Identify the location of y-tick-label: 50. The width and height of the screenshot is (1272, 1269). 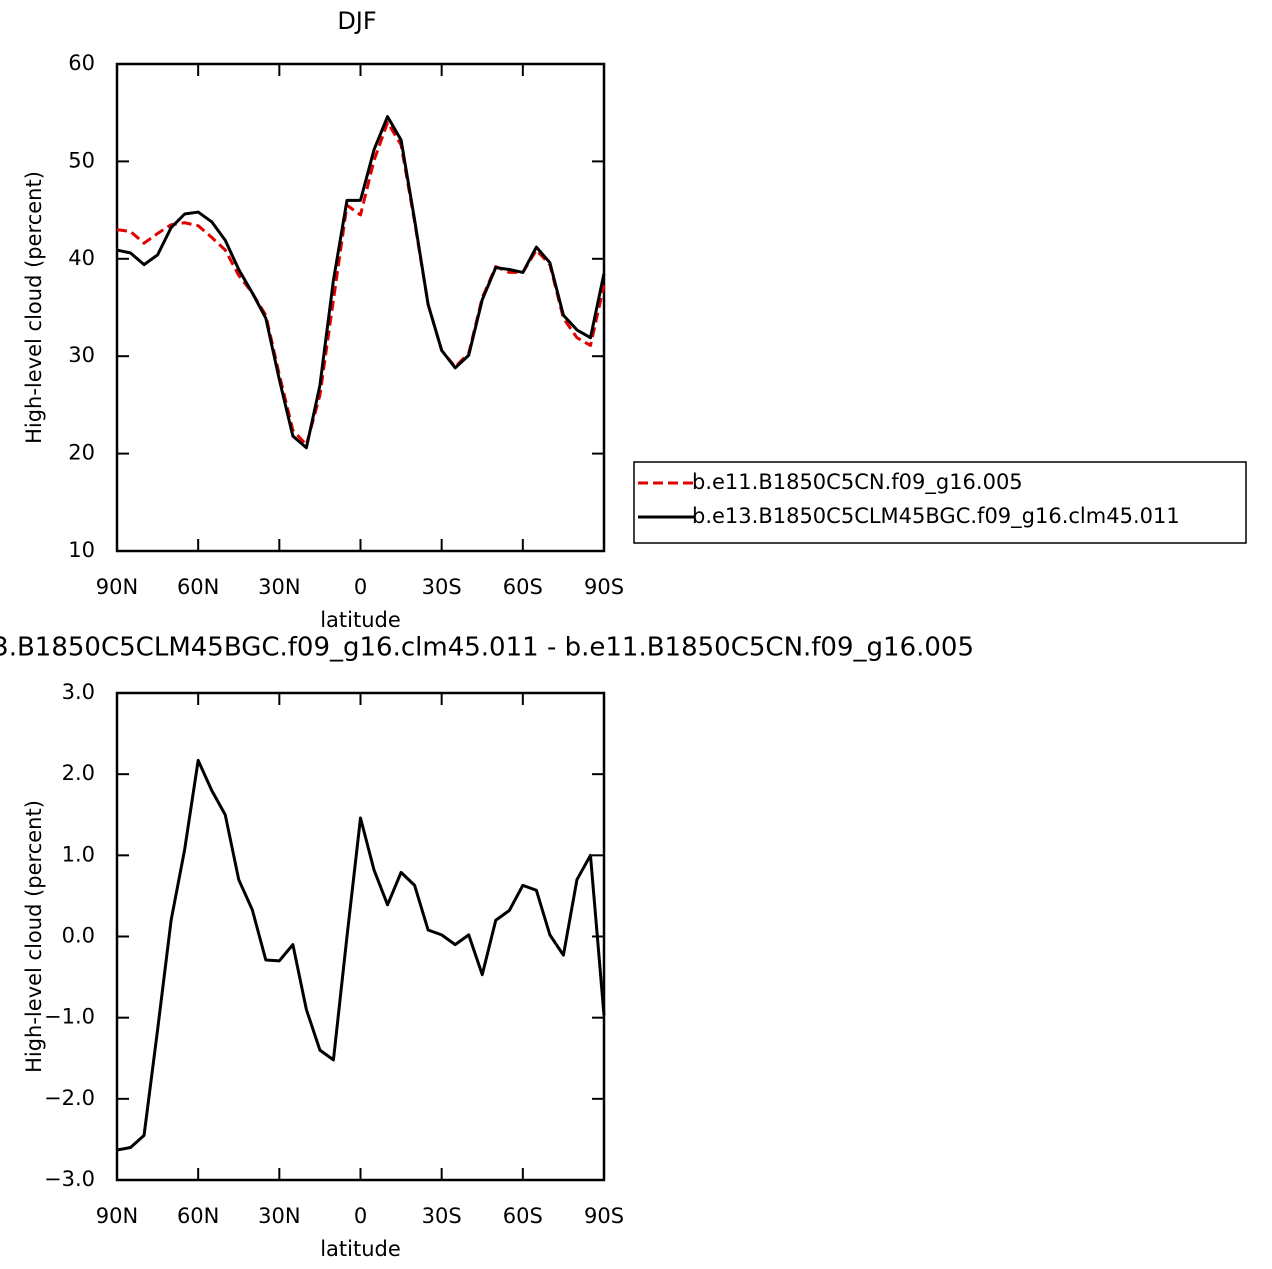
(81, 160).